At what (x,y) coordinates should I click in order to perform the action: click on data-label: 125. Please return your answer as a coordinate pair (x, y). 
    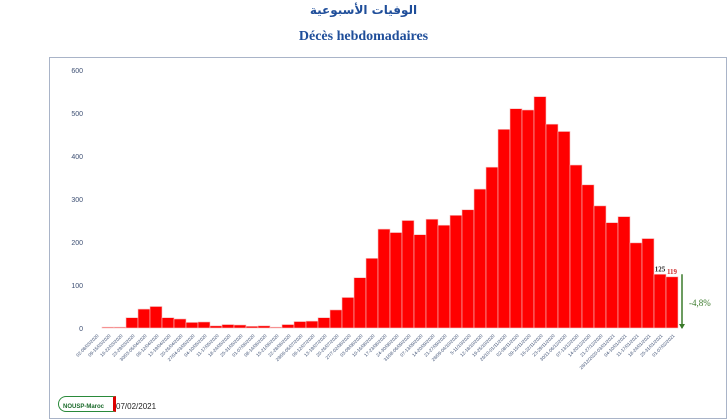
    Looking at the image, I should click on (660, 269).